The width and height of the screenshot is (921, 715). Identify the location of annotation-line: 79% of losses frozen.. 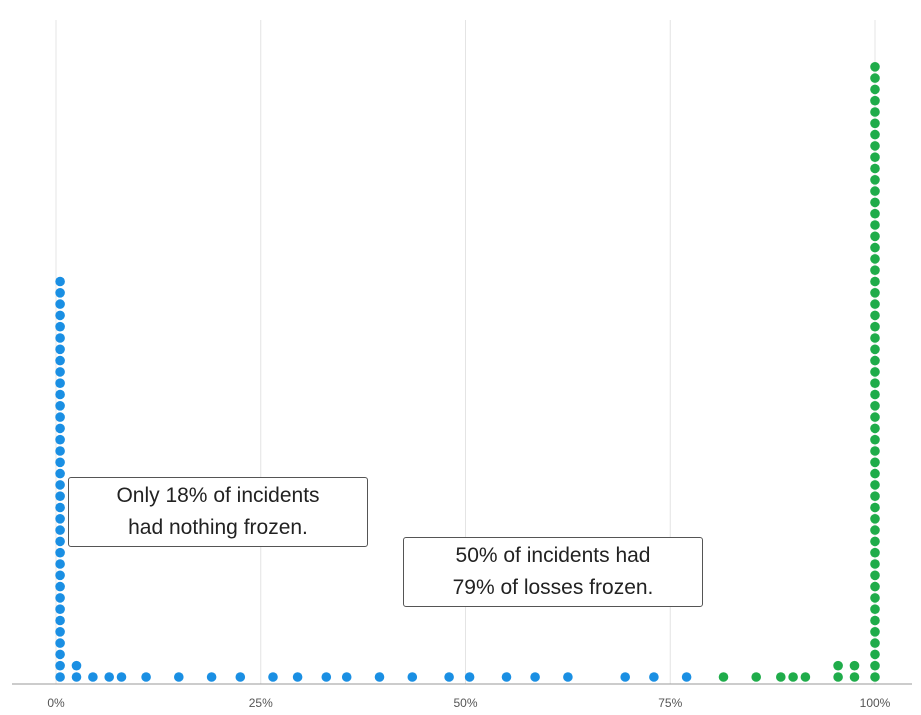
(553, 587).